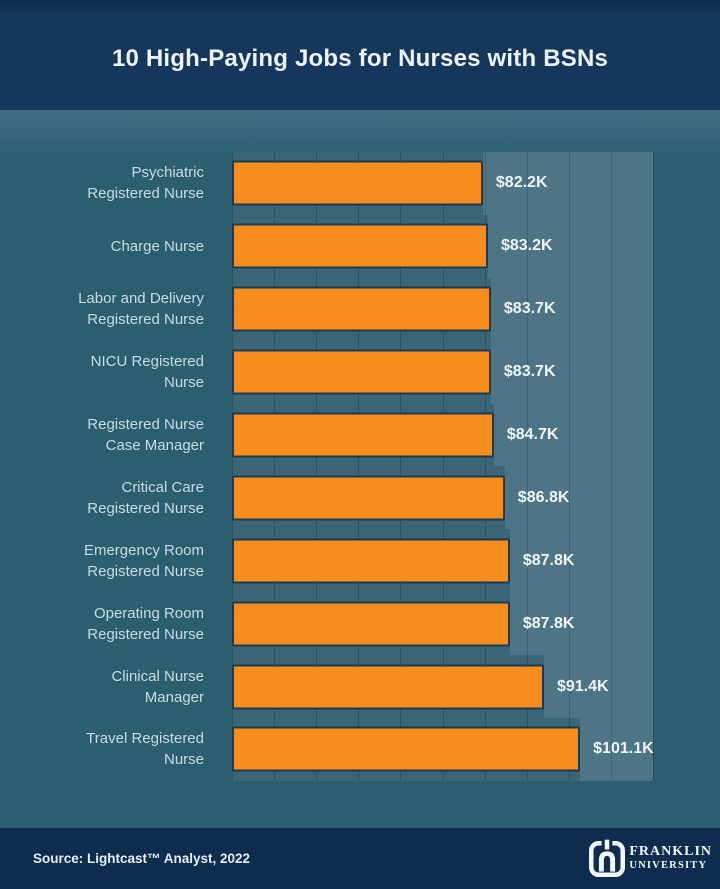  Describe the element at coordinates (142, 858) in the screenshot. I see `source-text: Source: Lightcast™ Analyst, 2022` at that location.